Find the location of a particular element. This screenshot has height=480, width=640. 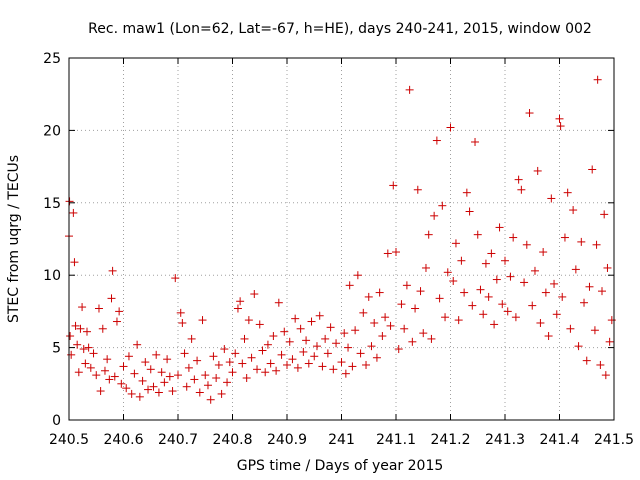

y-tick-label: 20 is located at coordinates (52, 131).